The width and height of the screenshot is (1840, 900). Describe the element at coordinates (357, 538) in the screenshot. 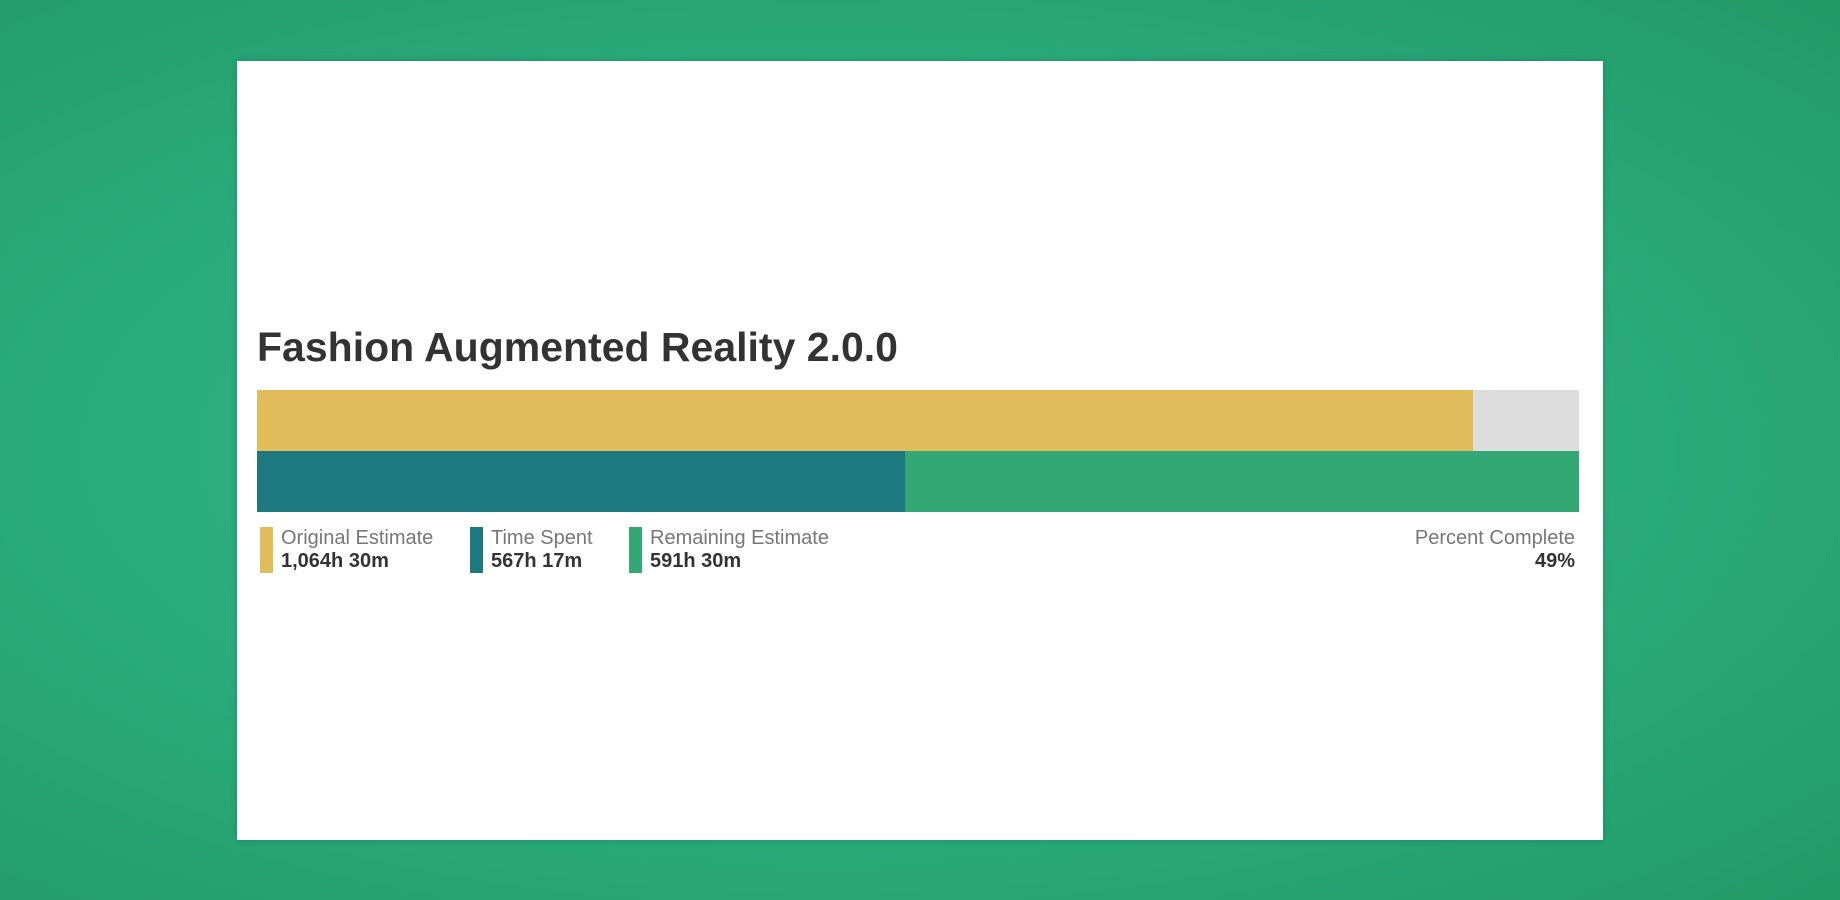

I see `original-estimate-label: Original Estimate` at that location.